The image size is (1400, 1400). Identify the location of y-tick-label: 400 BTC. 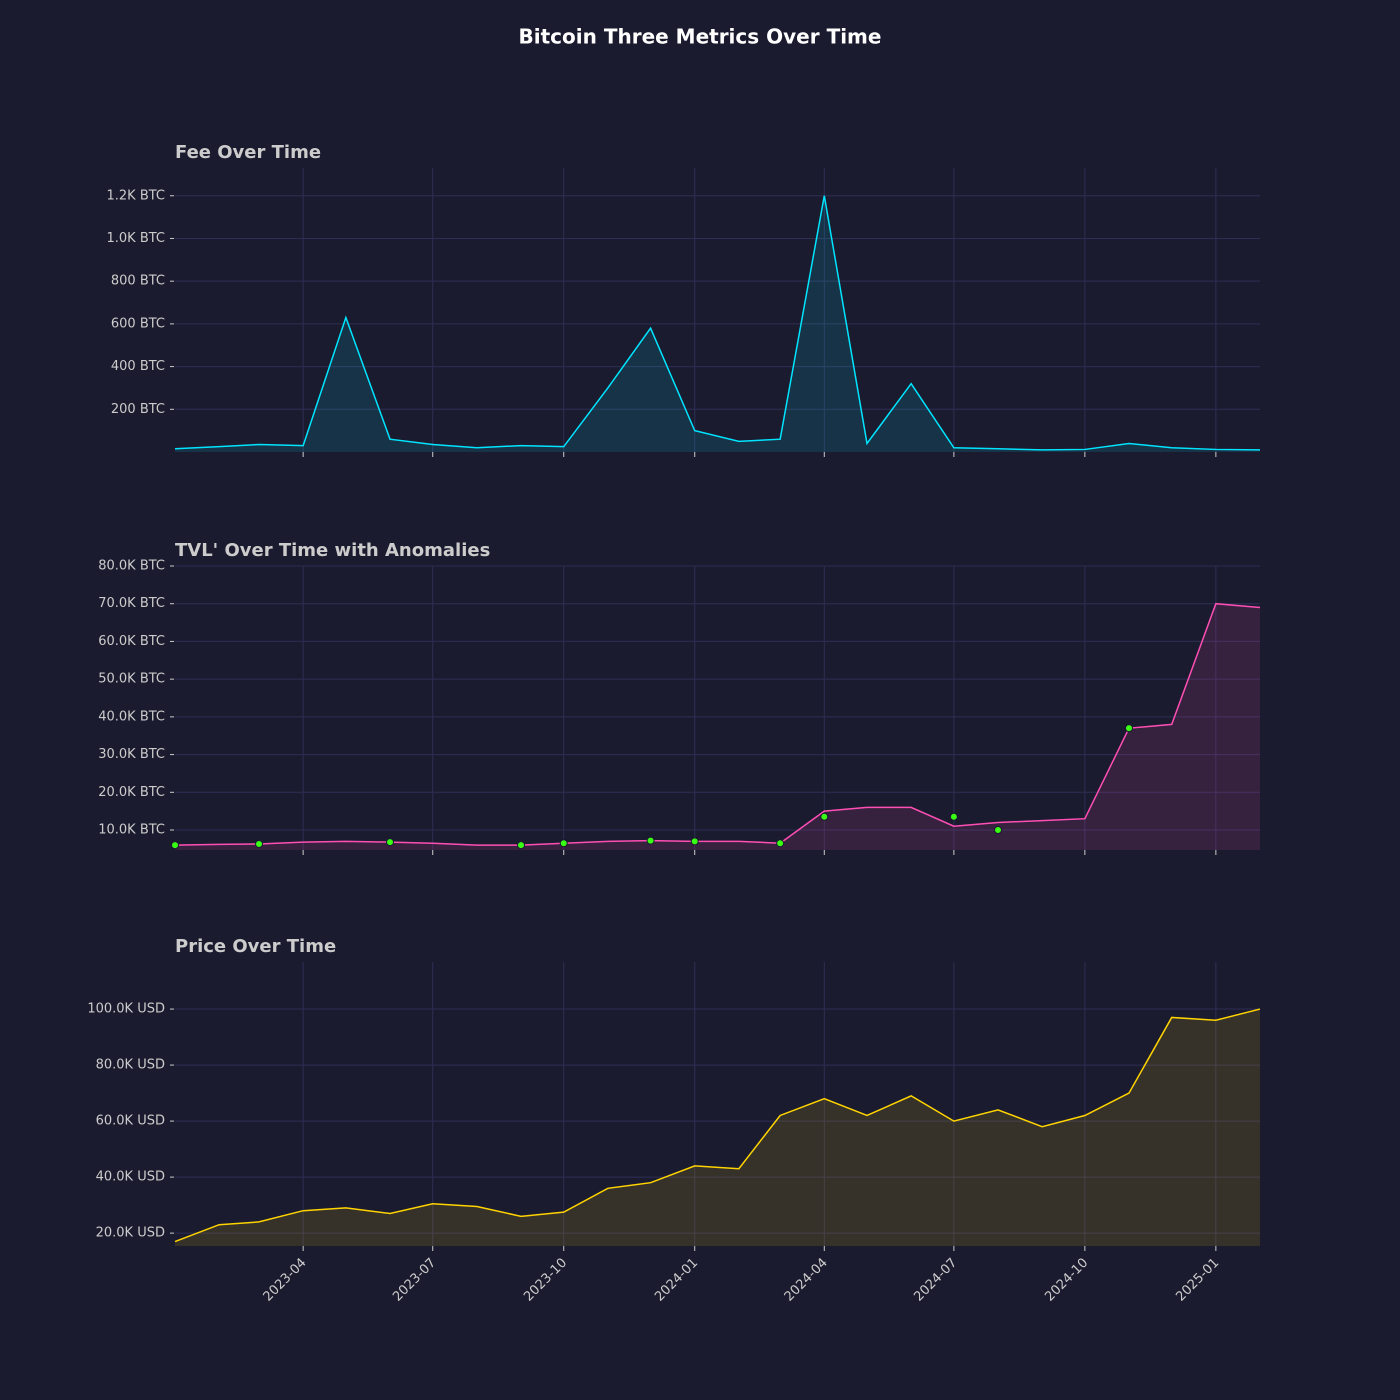
(138, 366).